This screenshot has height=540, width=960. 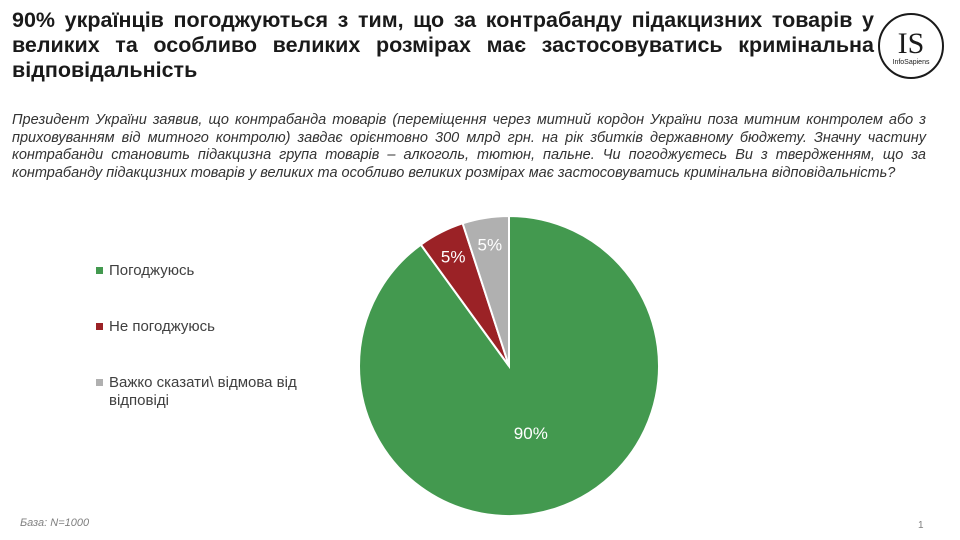 What do you see at coordinates (162, 326) in the screenshot?
I see `legend-label-2: Не погоджуюсь` at bounding box center [162, 326].